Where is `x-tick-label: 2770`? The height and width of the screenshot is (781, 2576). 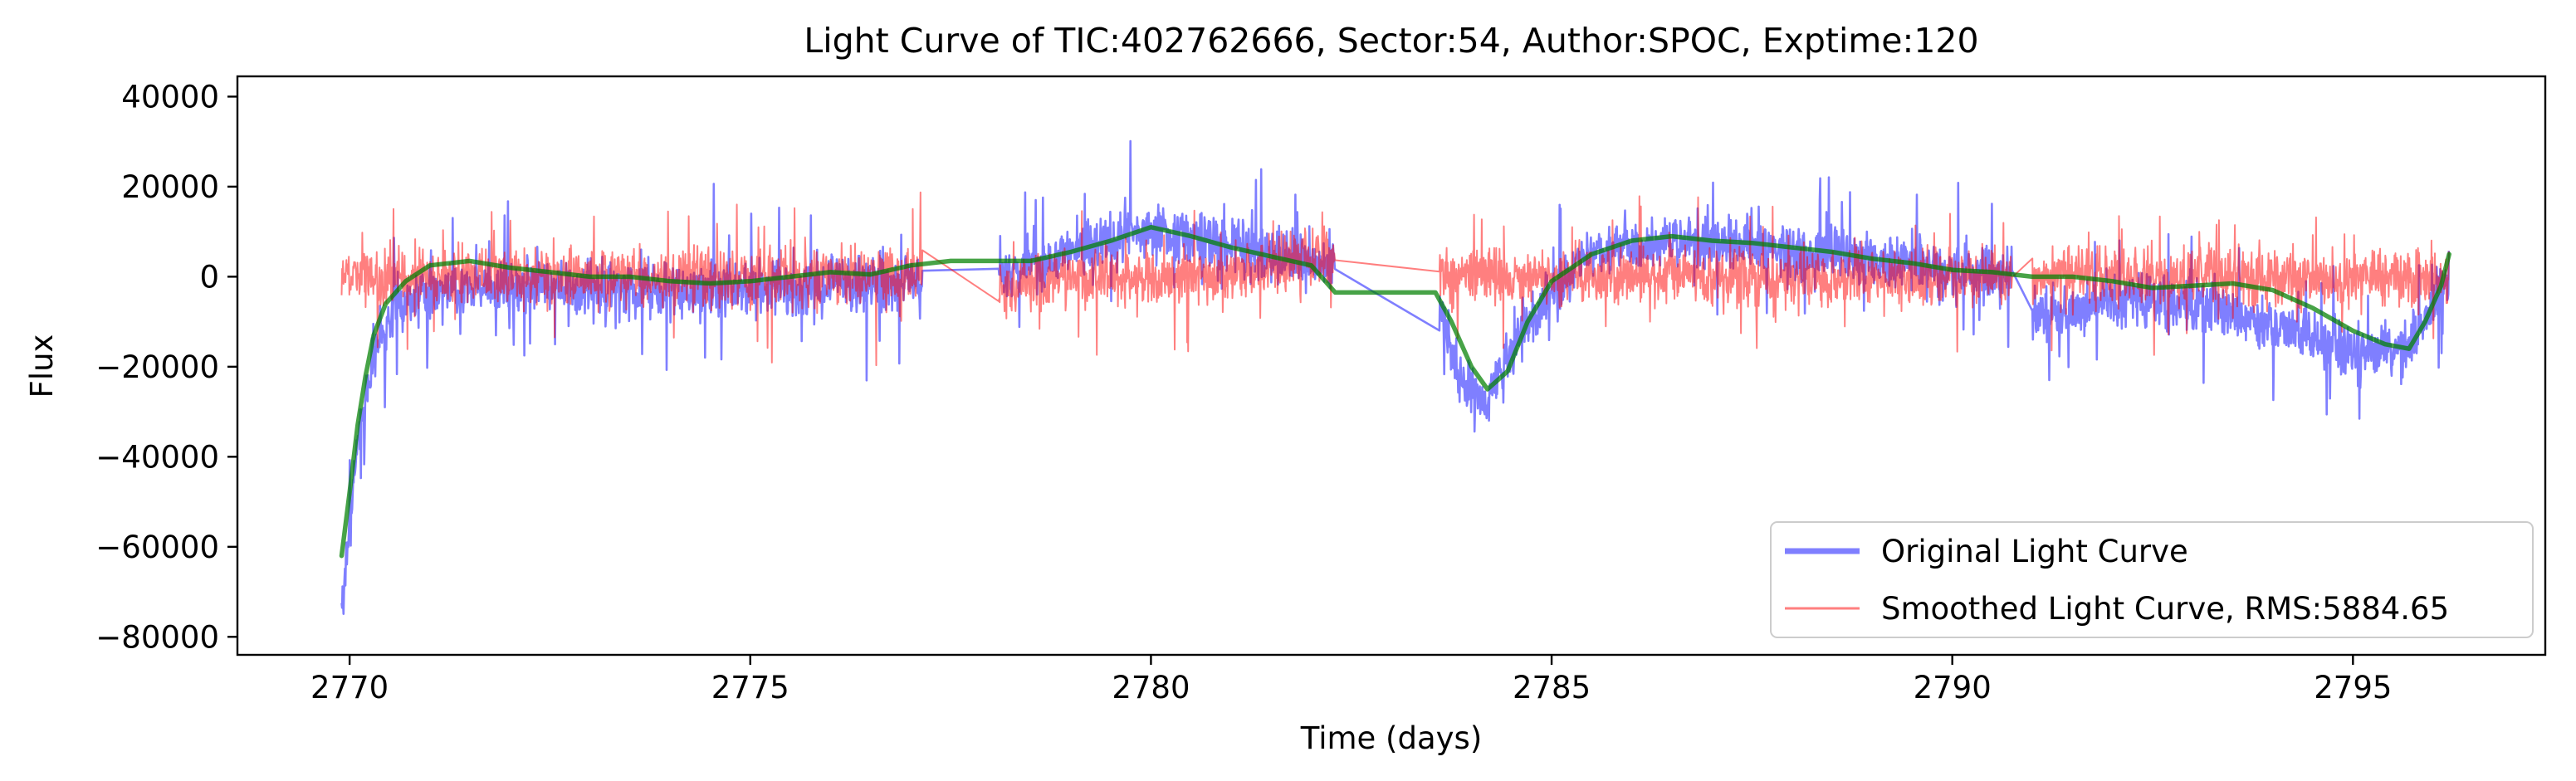 x-tick-label: 2770 is located at coordinates (349, 687).